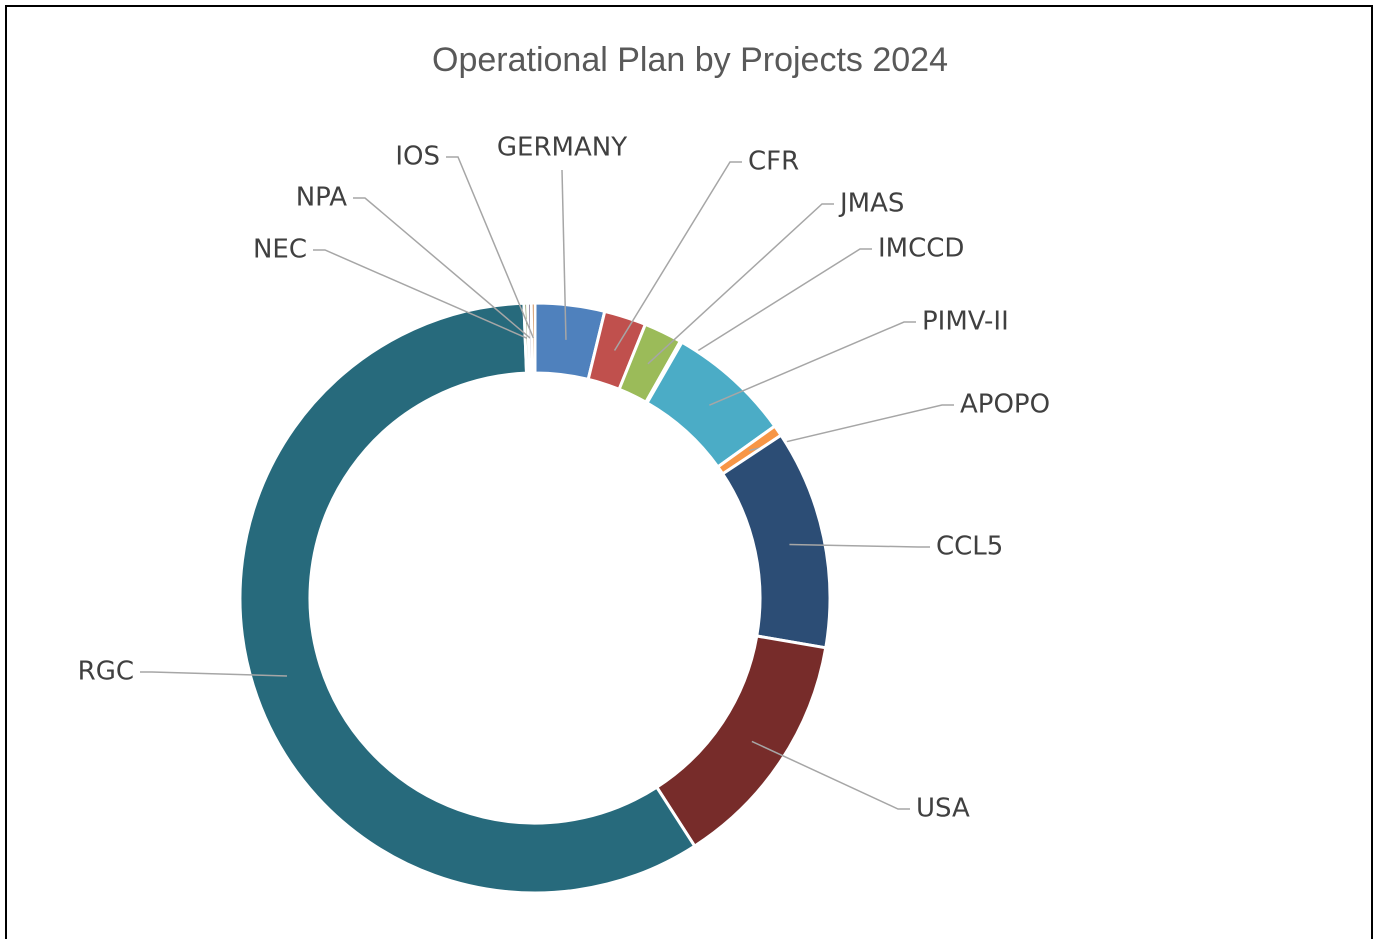 Image resolution: width=1378 pixels, height=939 pixels. Describe the element at coordinates (965, 322) in the screenshot. I see `slice-label: PIMV-II` at that location.